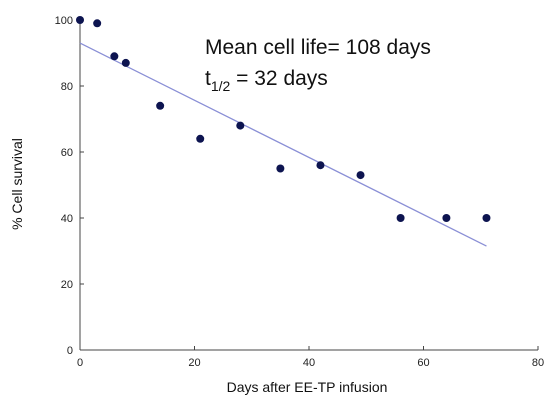 The height and width of the screenshot is (406, 550). I want to click on x-tick-label: 40, so click(309, 363).